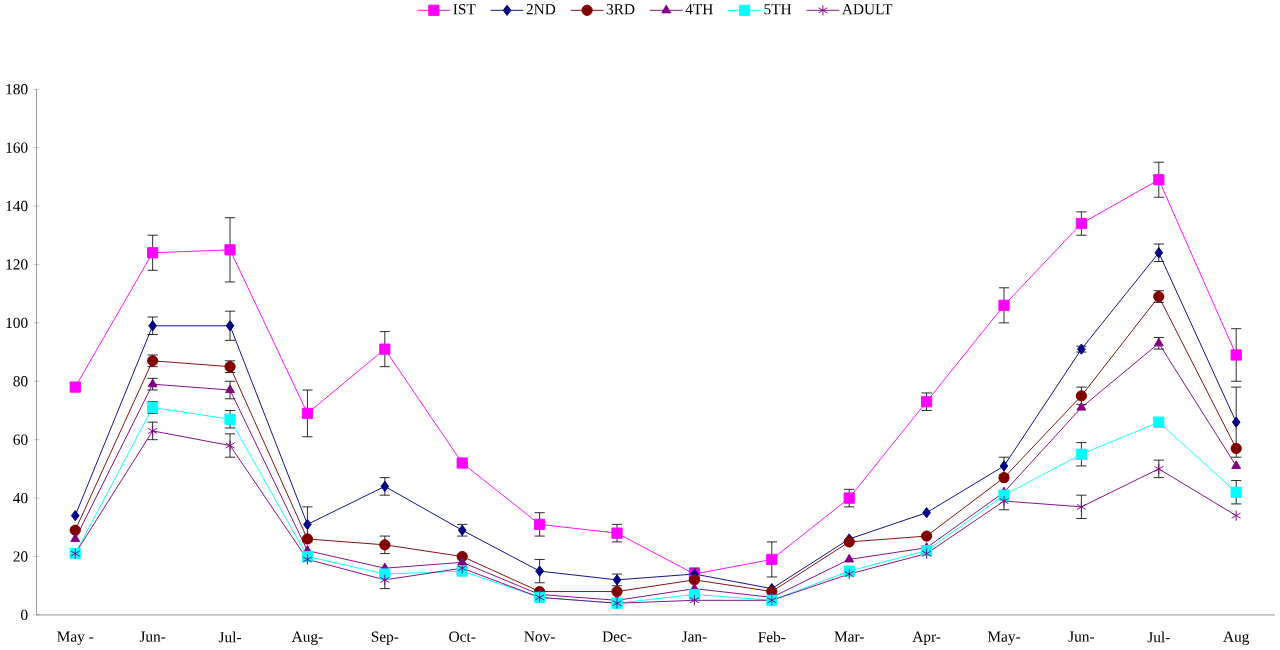  What do you see at coordinates (20, 381) in the screenshot?
I see `y-tick-label: 80` at bounding box center [20, 381].